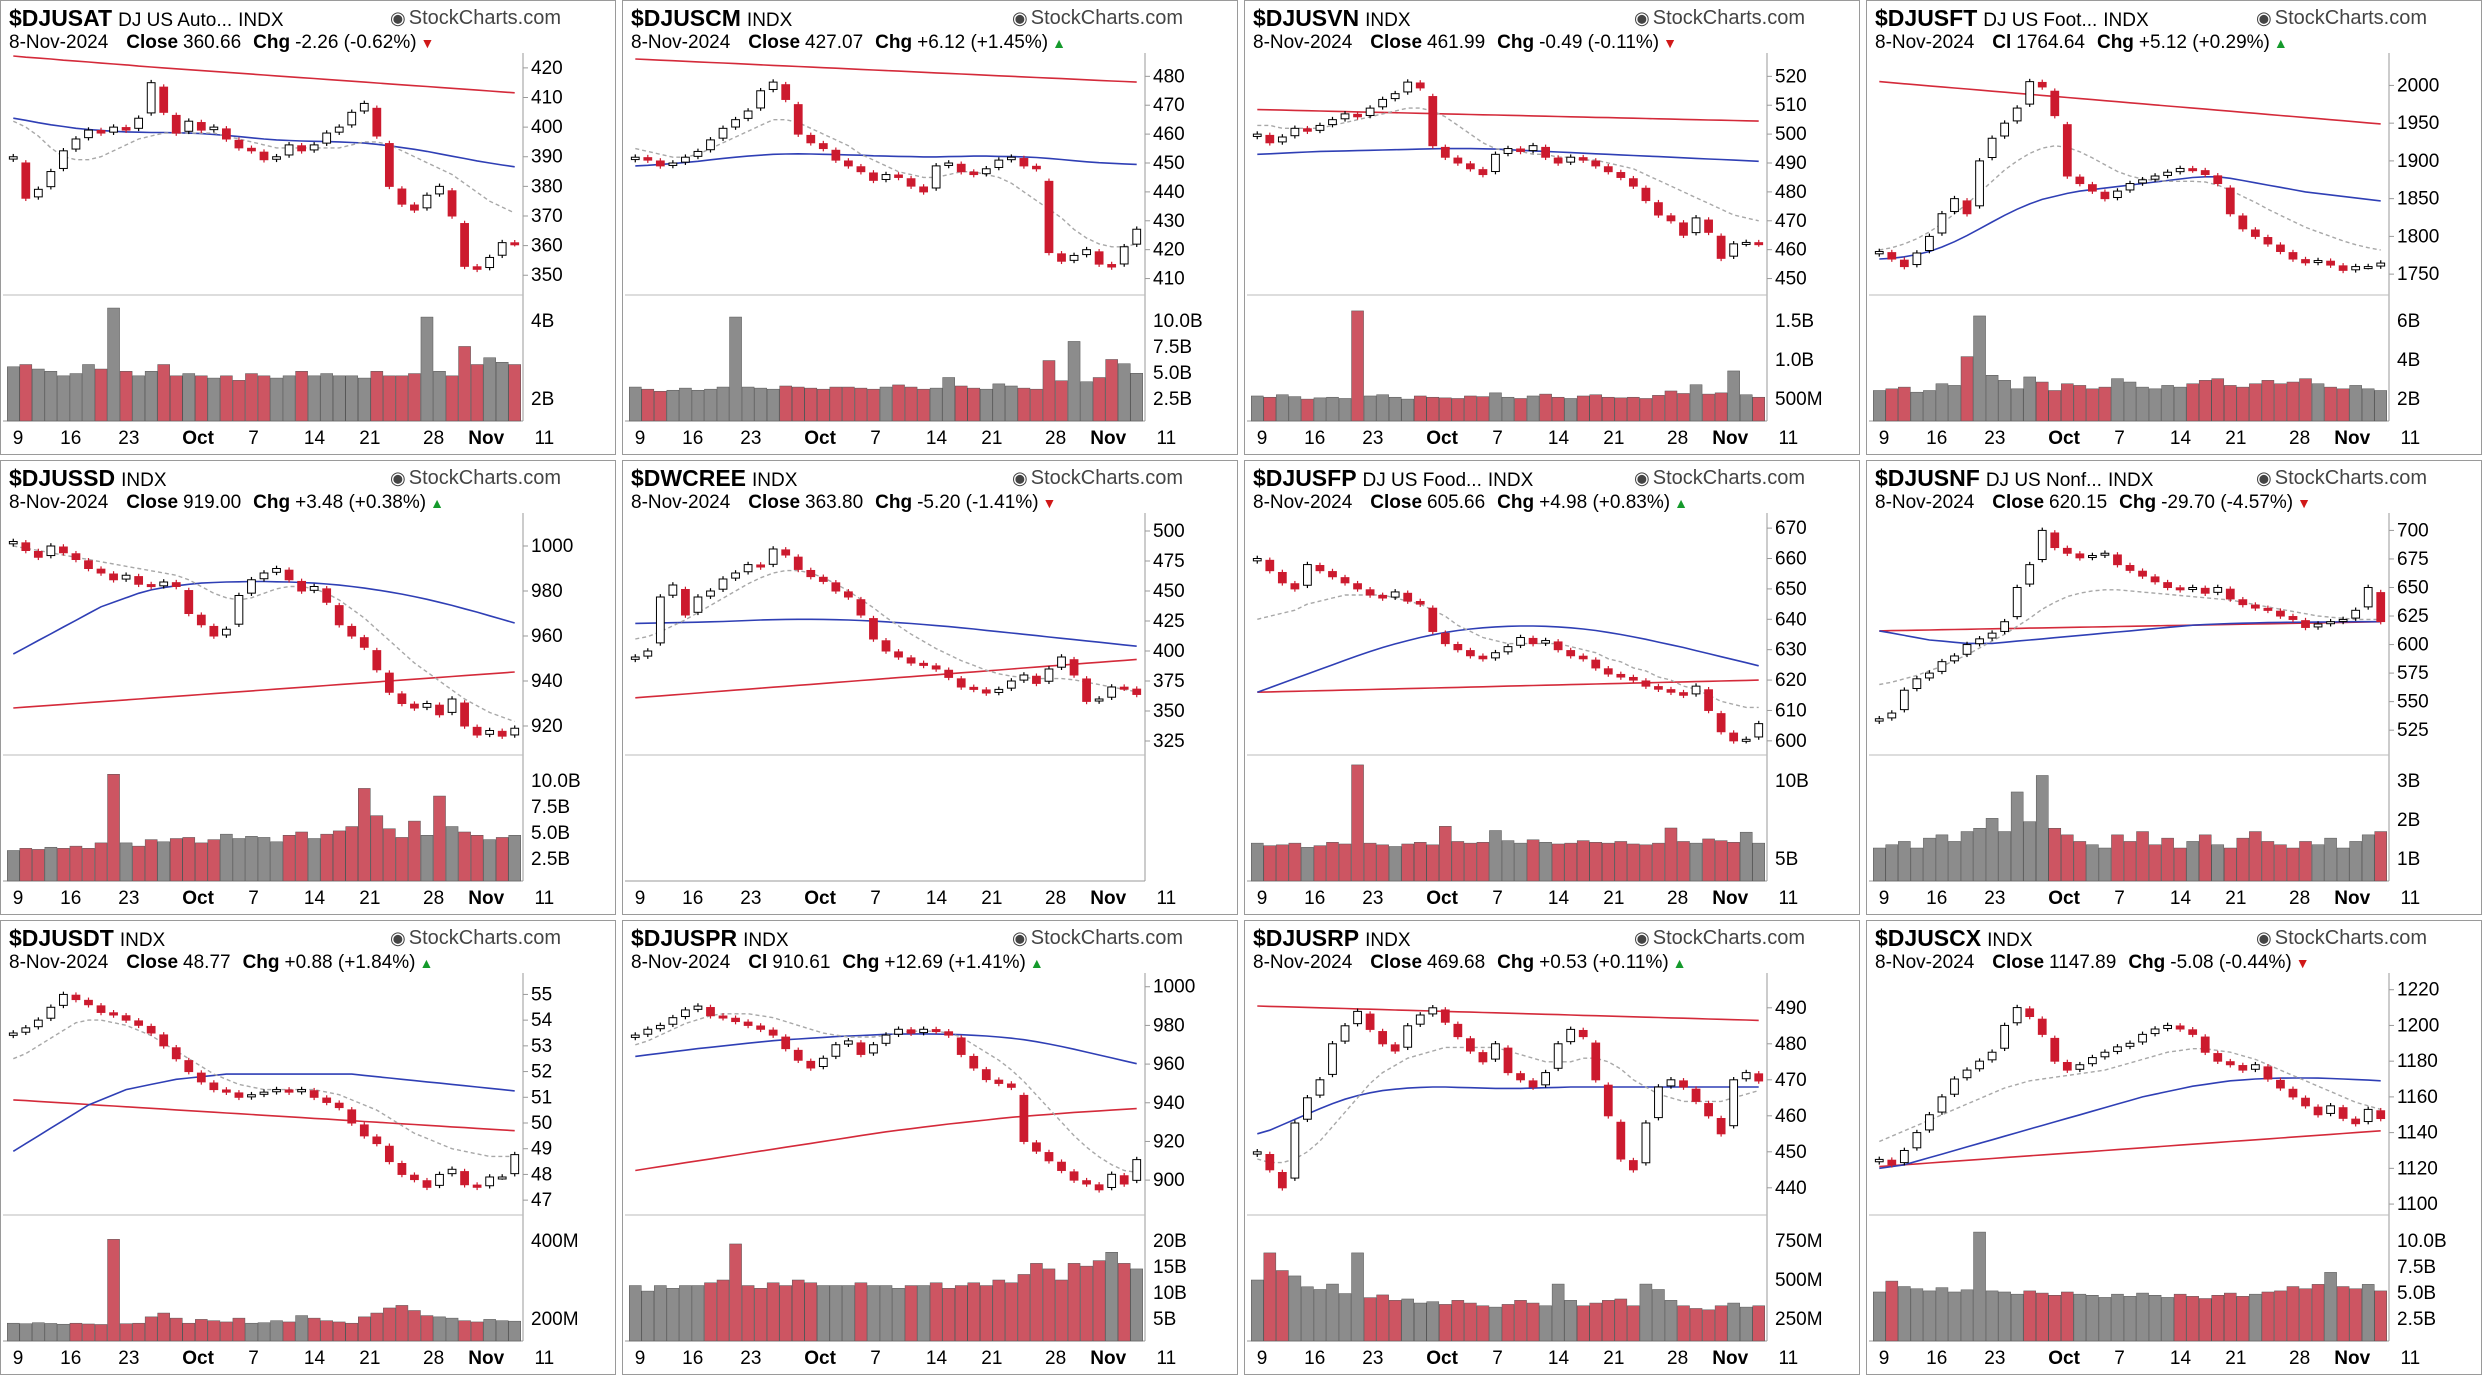 The image size is (2486, 1378). What do you see at coordinates (2119, 438) in the screenshot?
I see `x-tick-label: 7` at bounding box center [2119, 438].